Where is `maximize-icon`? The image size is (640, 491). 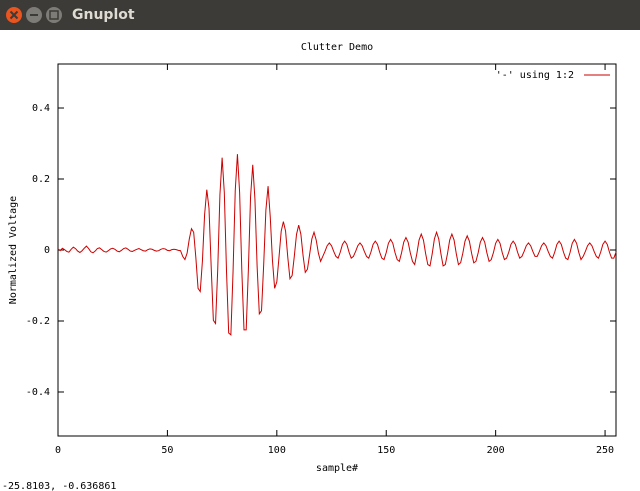 maximize-icon is located at coordinates (54, 15).